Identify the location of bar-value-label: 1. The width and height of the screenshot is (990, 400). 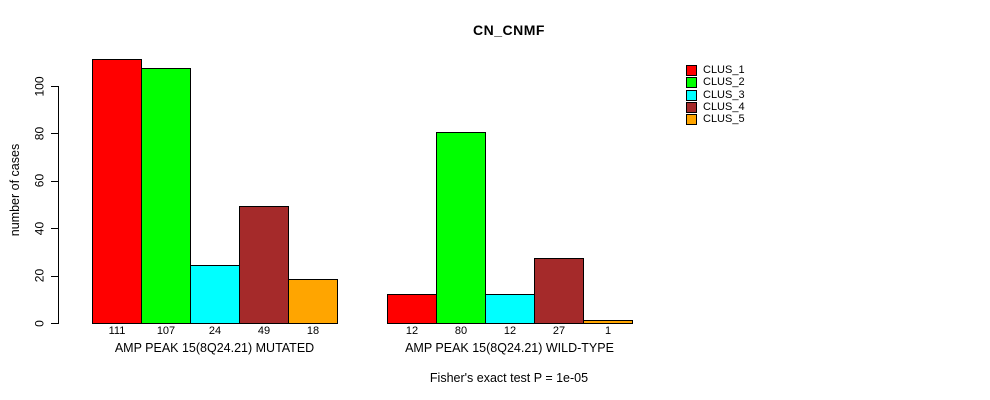
(608, 330).